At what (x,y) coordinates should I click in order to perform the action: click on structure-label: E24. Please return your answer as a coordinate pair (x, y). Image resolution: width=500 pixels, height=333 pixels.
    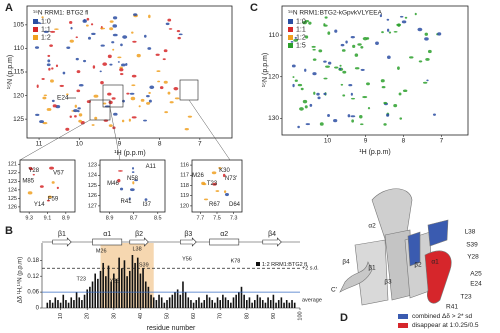
    Looking at the image, I should click on (476, 284).